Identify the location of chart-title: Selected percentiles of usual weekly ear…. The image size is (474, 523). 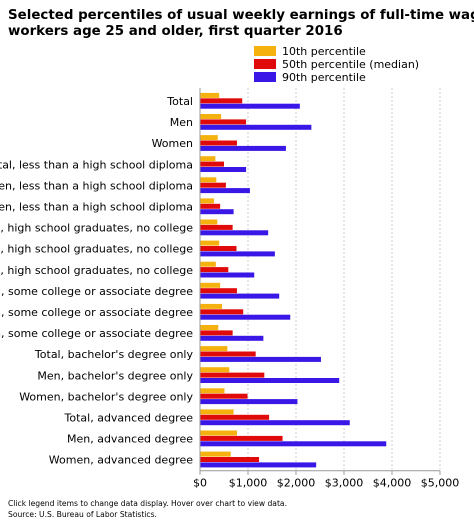
(241, 24).